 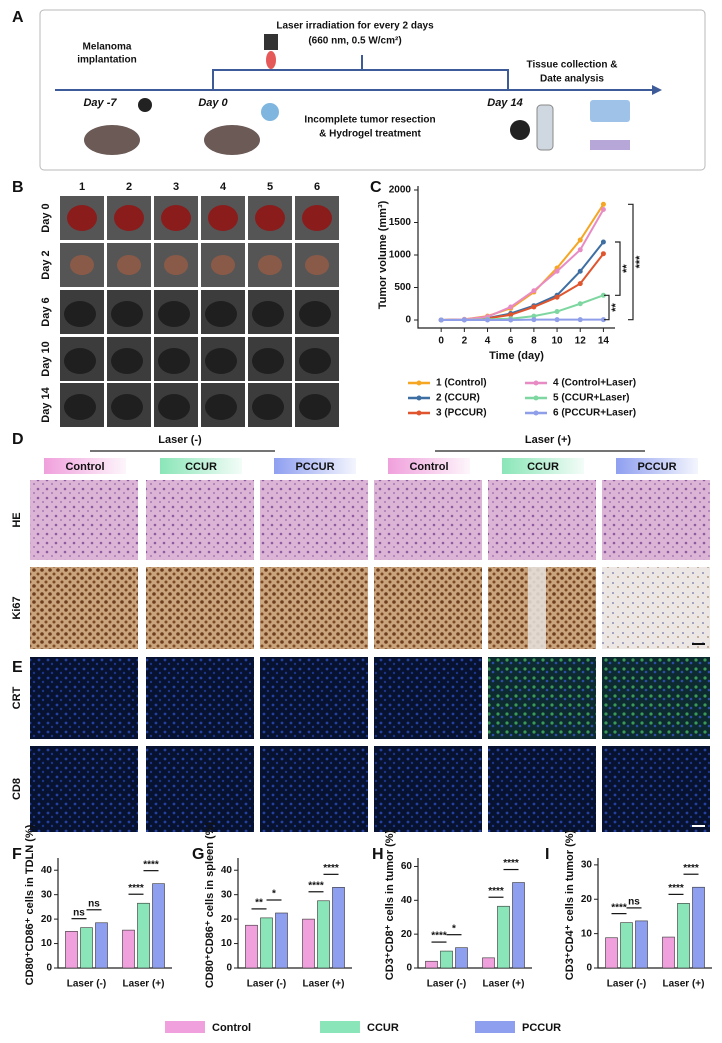 What do you see at coordinates (488, 341) in the screenshot?
I see `x-tick-label: 4` at bounding box center [488, 341].